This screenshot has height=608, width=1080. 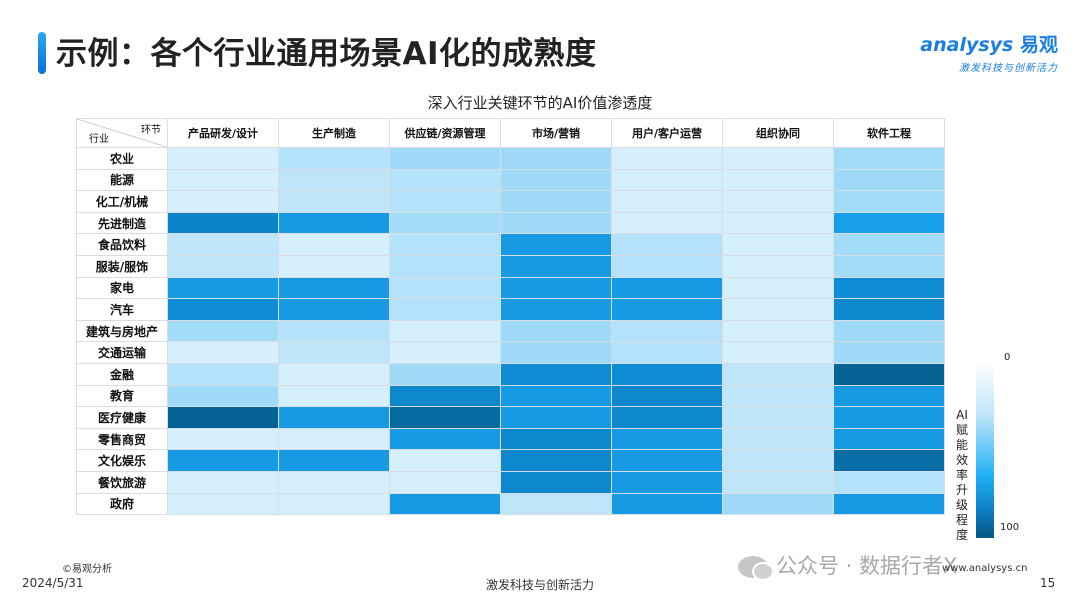 I want to click on row-label: 文化娱乐, so click(x=122, y=460).